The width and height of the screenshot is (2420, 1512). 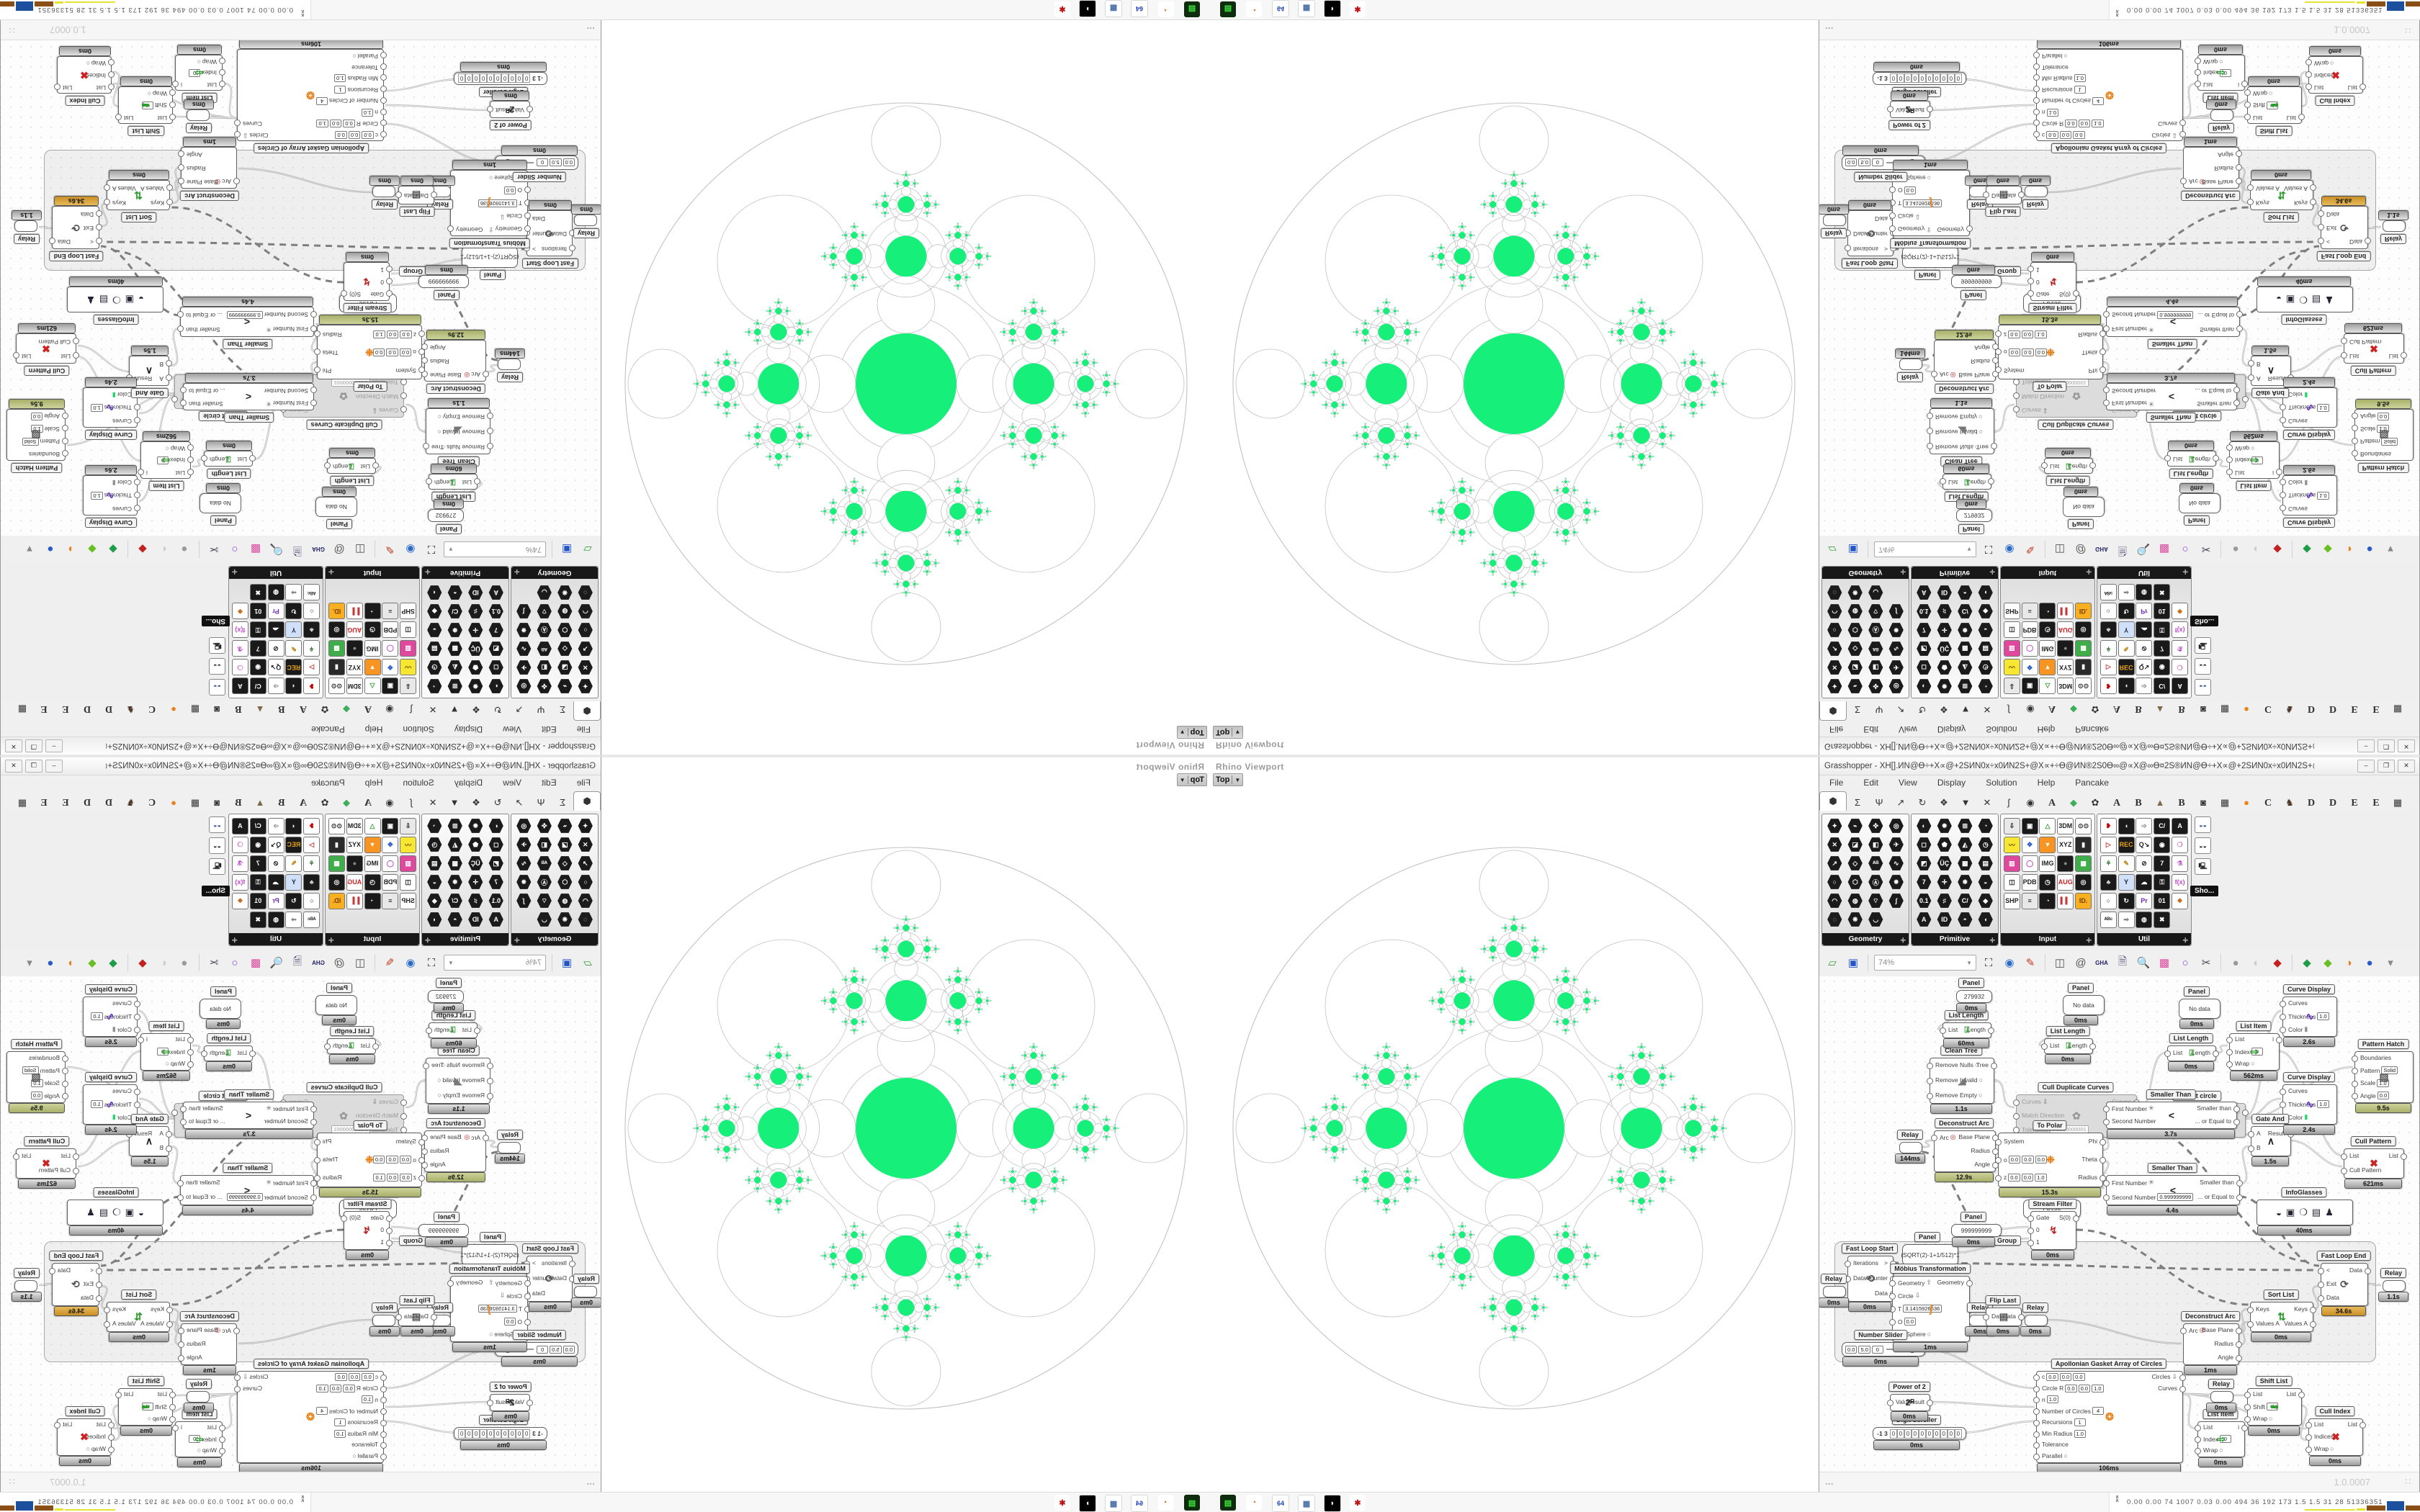 I want to click on palette-icon: 〰, so click(x=2011, y=844).